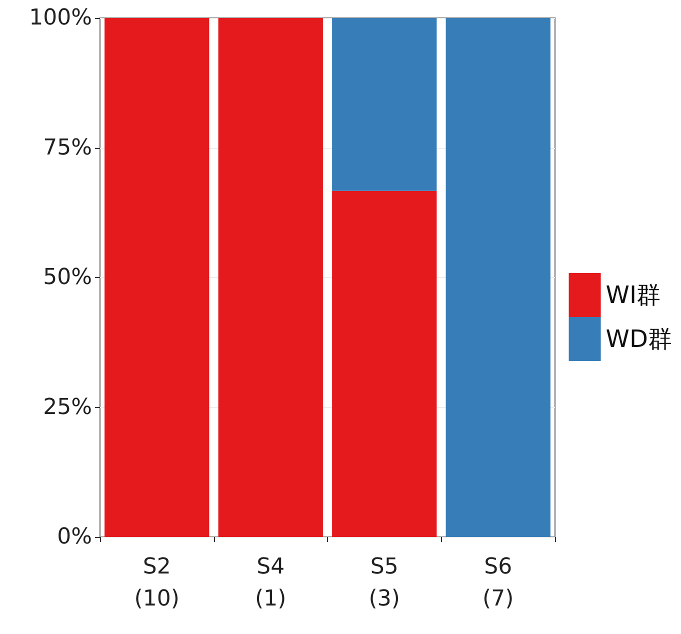 Image resolution: width=681 pixels, height=634 pixels. Describe the element at coordinates (67, 147) in the screenshot. I see `y-tick-label: 75%` at that location.